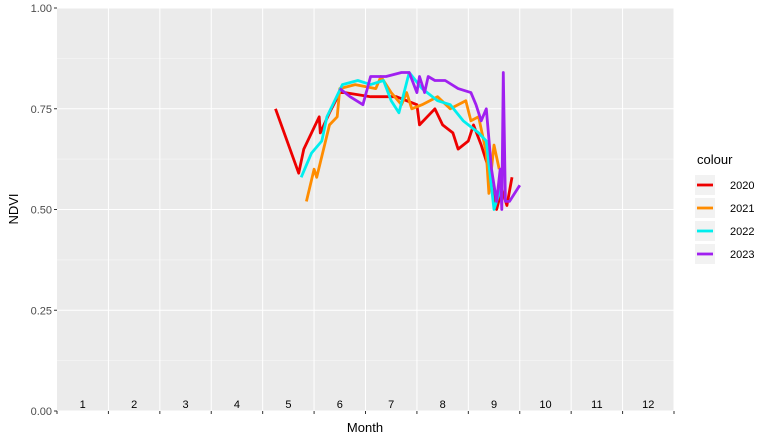 This screenshot has height=442, width=773. What do you see at coordinates (648, 405) in the screenshot?
I see `month-label: 12` at bounding box center [648, 405].